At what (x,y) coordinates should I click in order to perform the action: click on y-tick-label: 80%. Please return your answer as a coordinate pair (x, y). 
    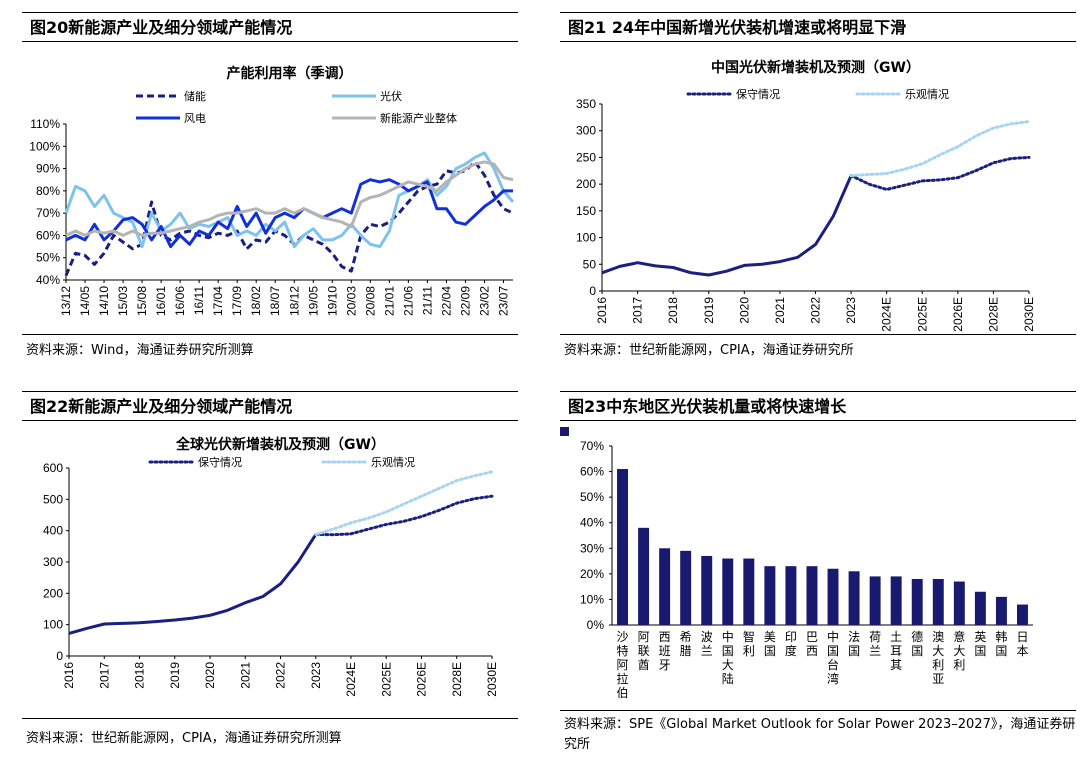
    Looking at the image, I should click on (48, 191).